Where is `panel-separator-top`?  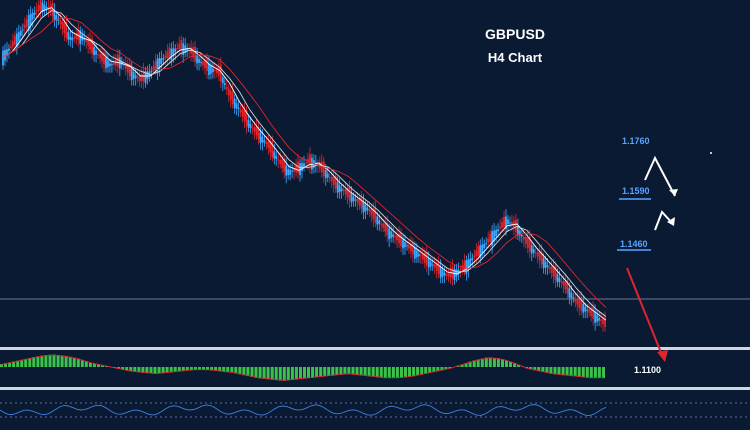 panel-separator-top is located at coordinates (375, 348).